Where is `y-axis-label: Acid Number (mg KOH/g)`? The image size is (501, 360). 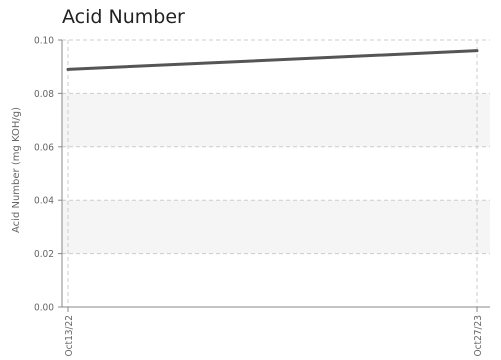
y-axis-label: Acid Number (mg KOH/g) is located at coordinates (16, 170).